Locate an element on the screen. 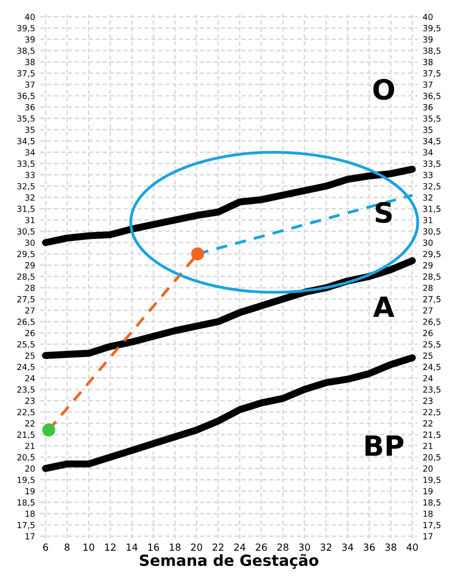 Image resolution: width=472 pixels, height=579 pixels. x-tick-label: 40 is located at coordinates (412, 547).